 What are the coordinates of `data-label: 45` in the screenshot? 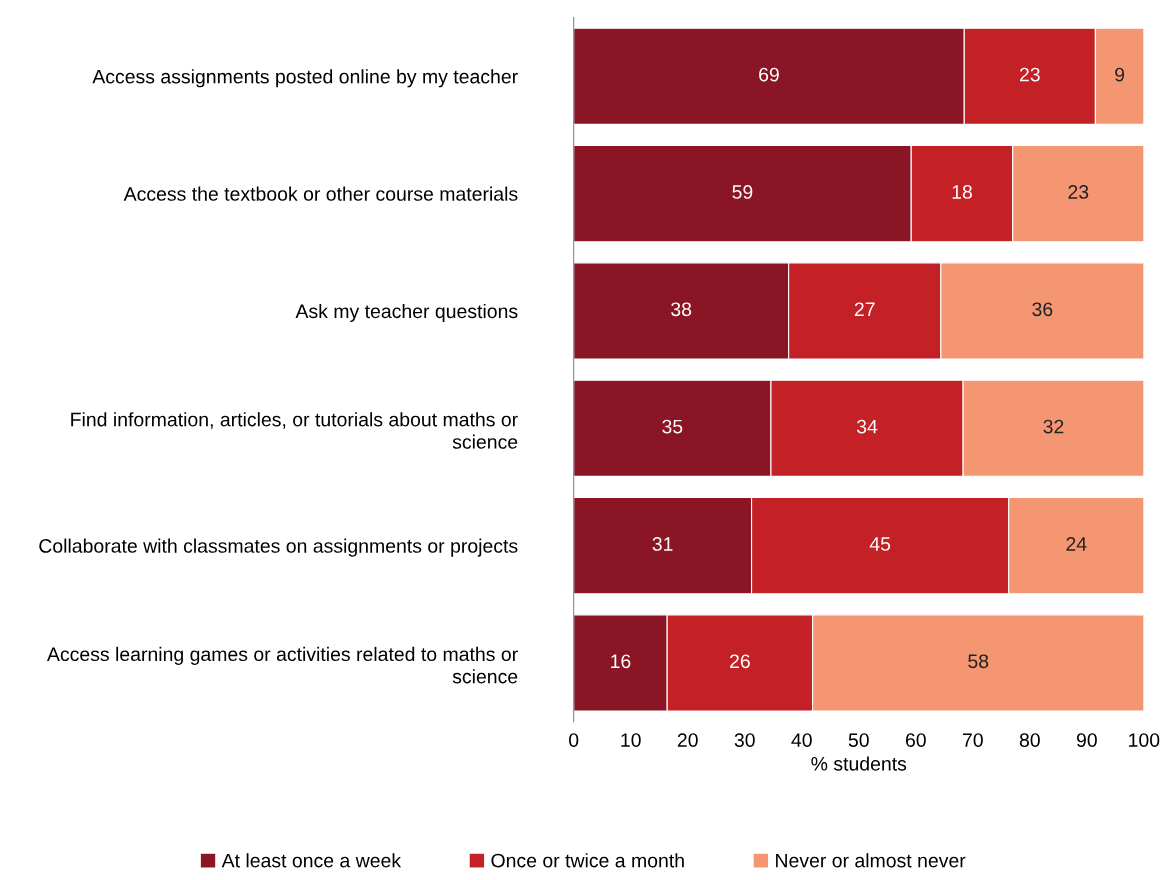 It's located at (880, 544).